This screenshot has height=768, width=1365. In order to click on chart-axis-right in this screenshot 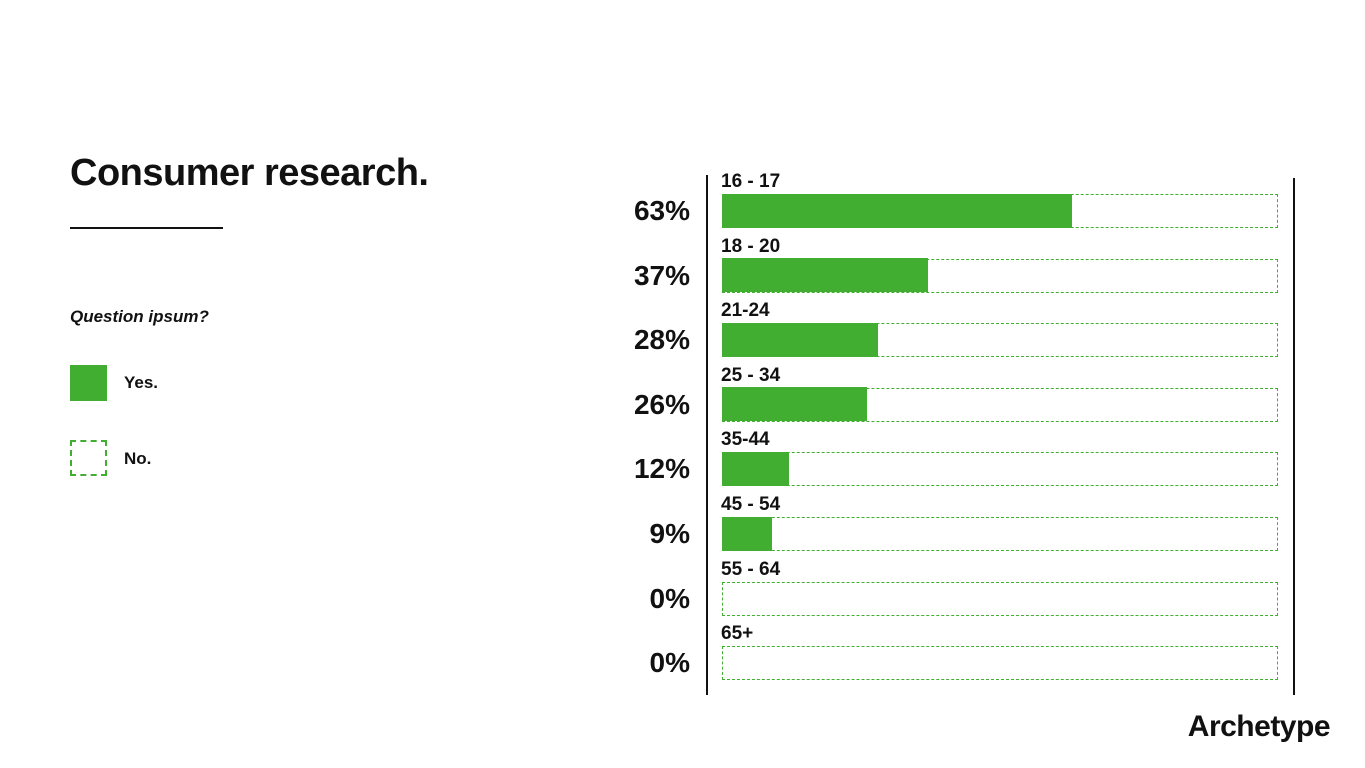, I will do `click(1294, 436)`.